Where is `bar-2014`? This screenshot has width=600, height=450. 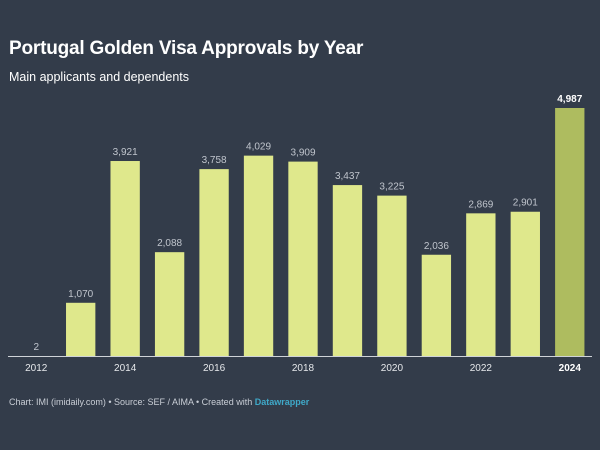 bar-2014 is located at coordinates (125, 258).